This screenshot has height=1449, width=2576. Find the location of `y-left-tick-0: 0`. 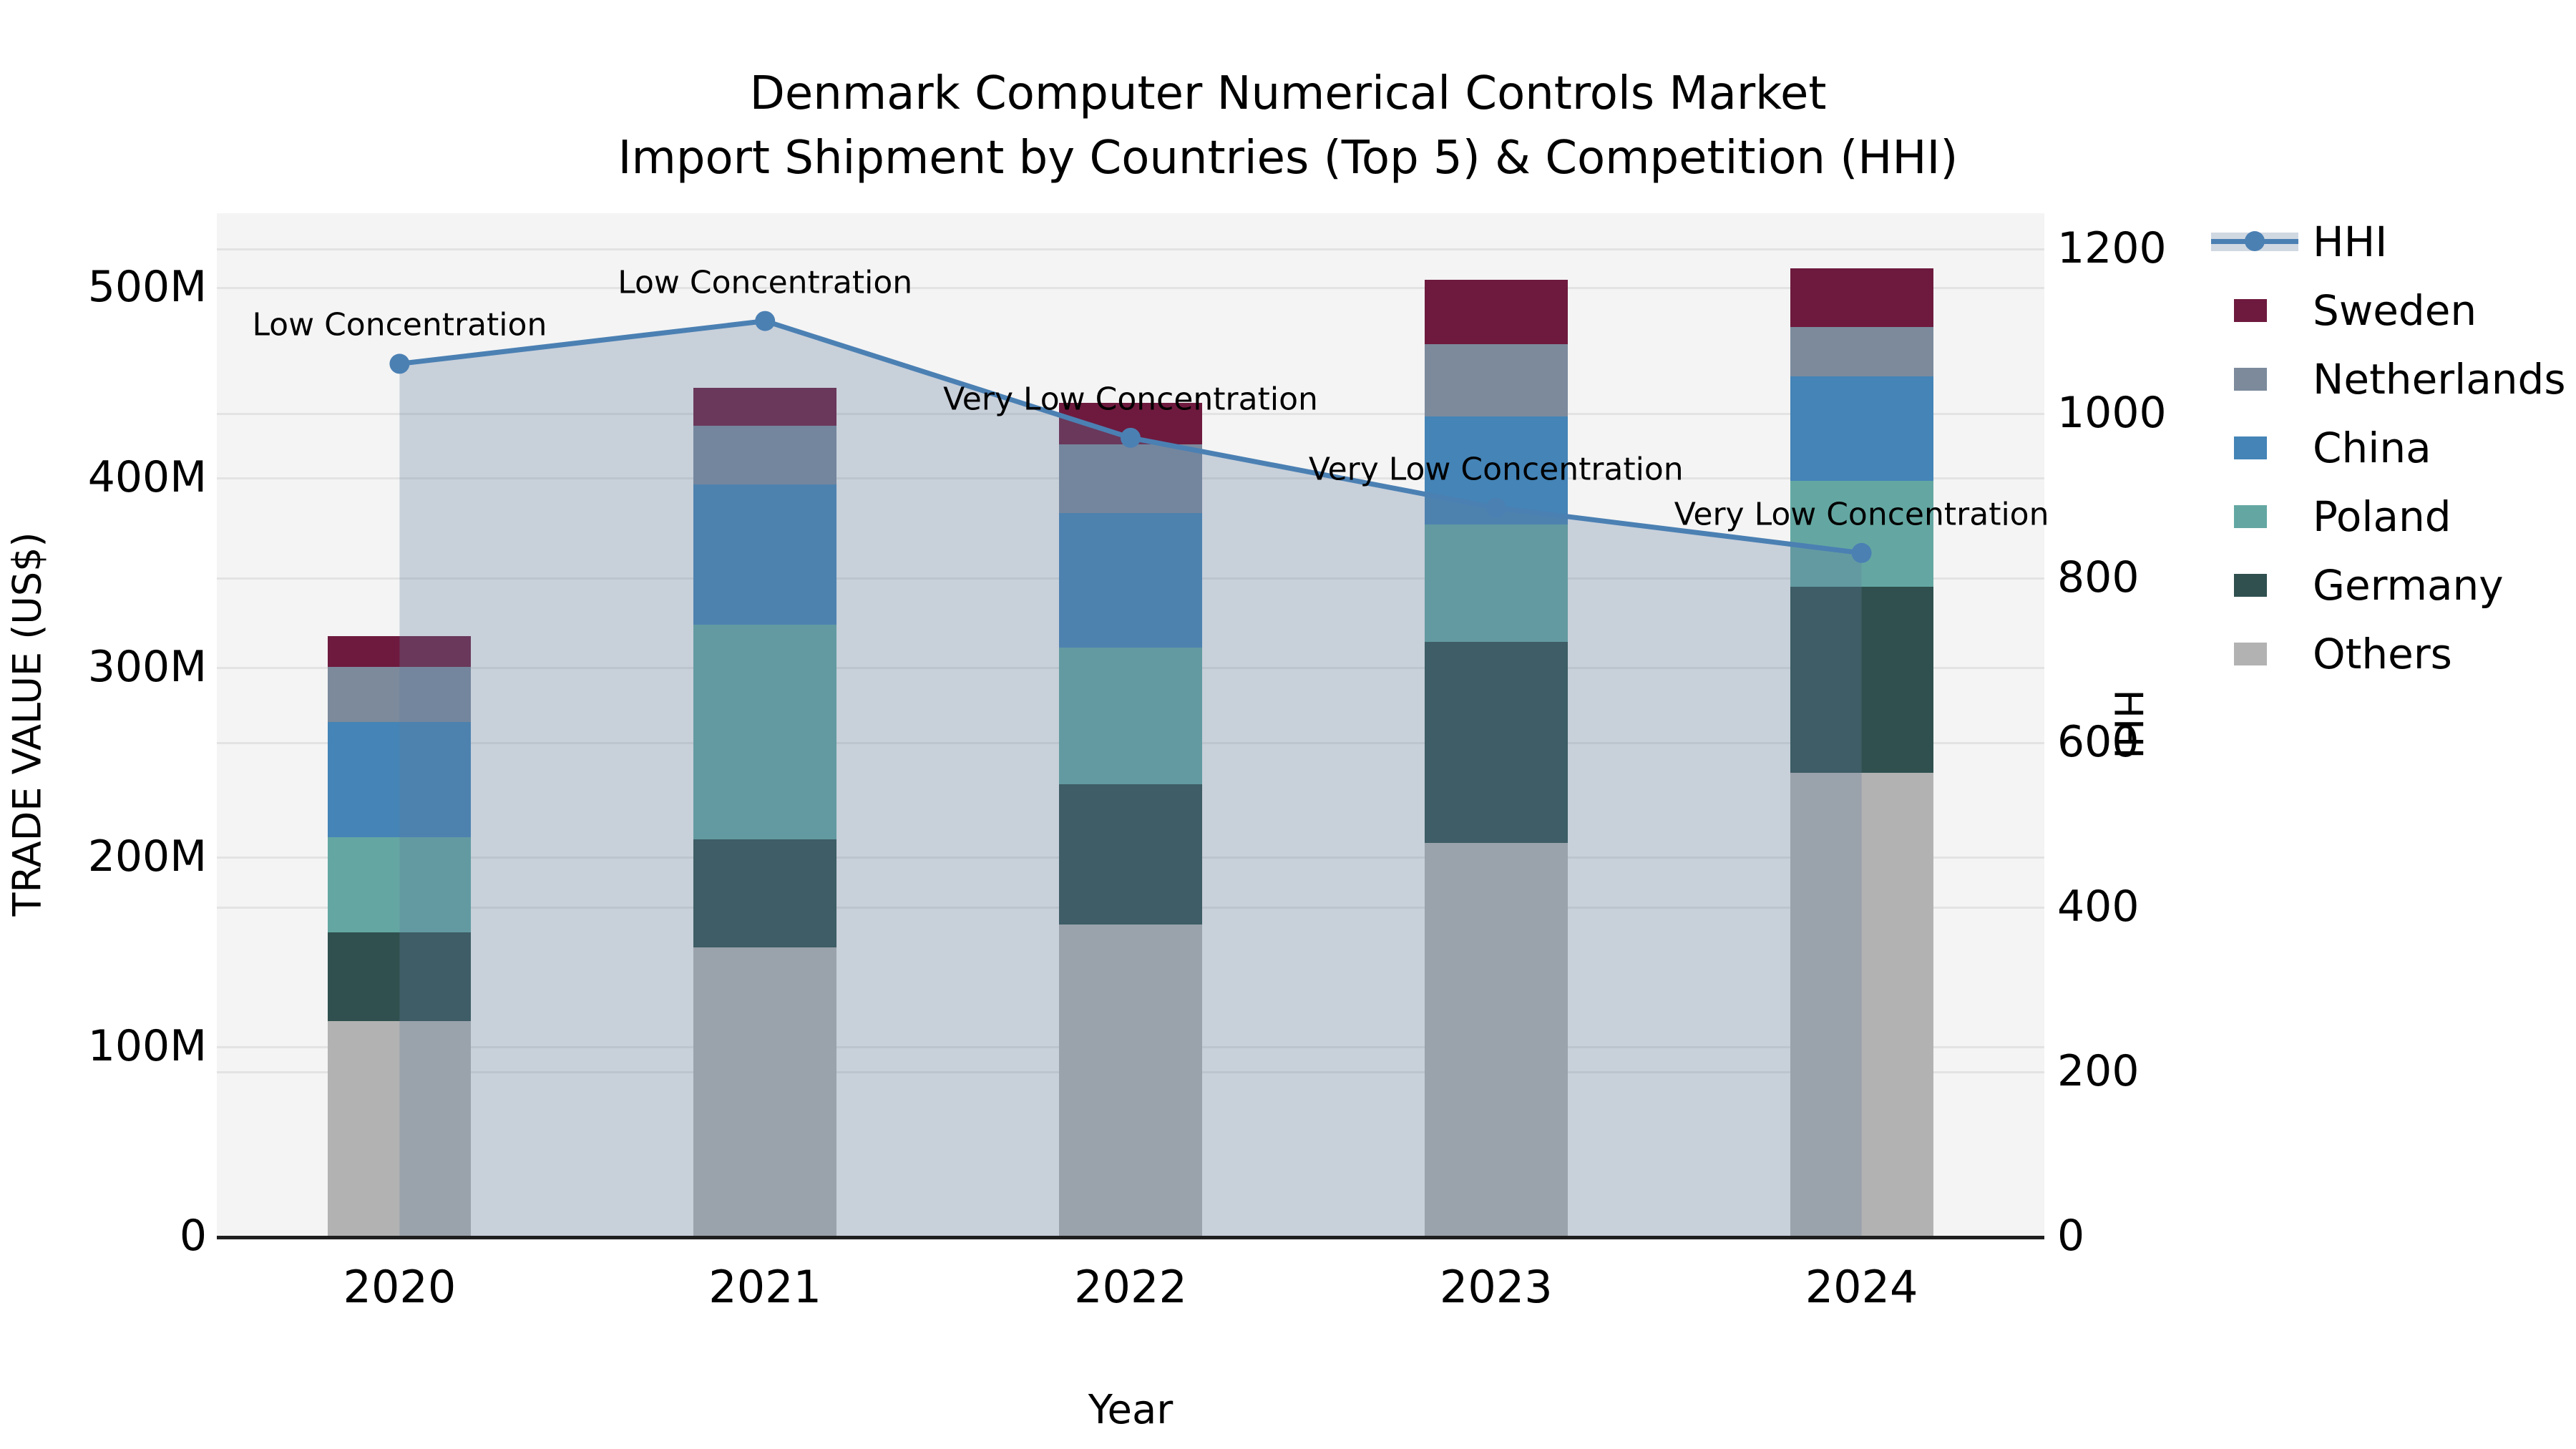

y-left-tick-0: 0 is located at coordinates (193, 1236).